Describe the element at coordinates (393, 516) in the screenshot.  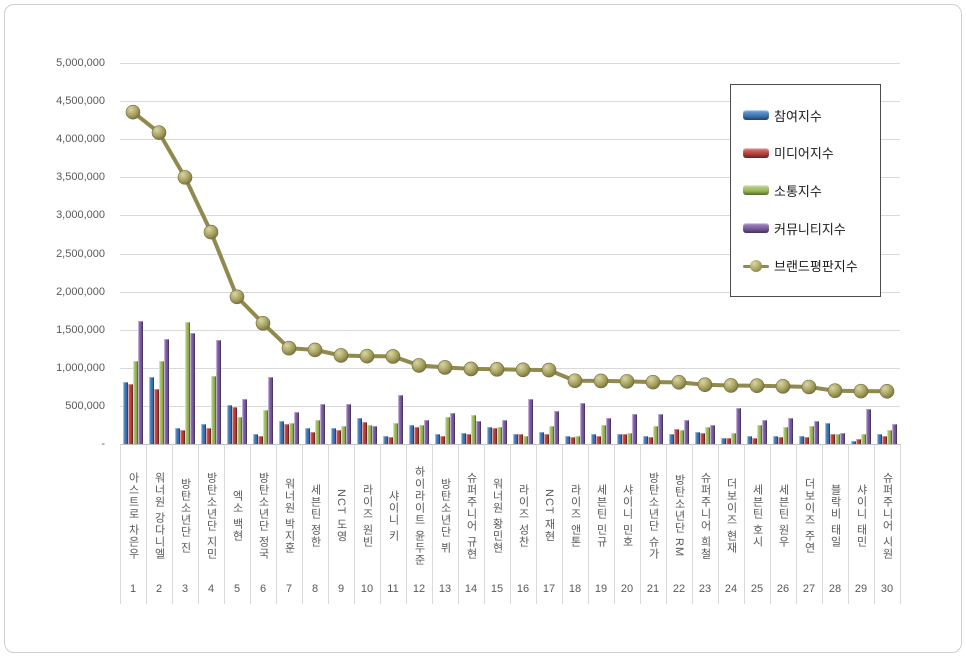
I see `x-category-name: 샤이니 키` at that location.